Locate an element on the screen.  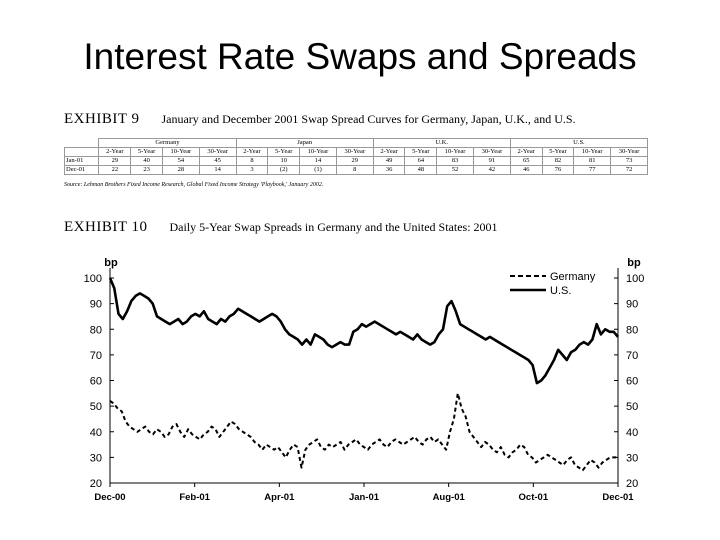
y-axis-unit-left: bp is located at coordinates (111, 263).